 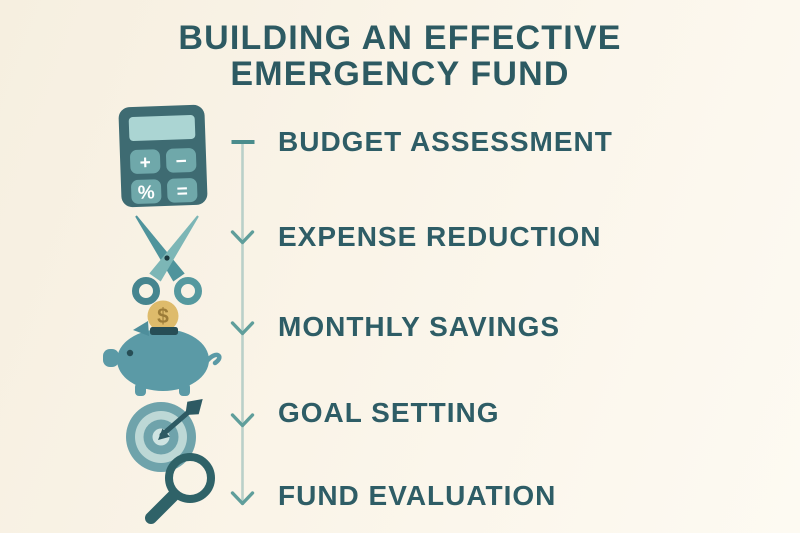 I want to click on piggy-eye, so click(x=130, y=353).